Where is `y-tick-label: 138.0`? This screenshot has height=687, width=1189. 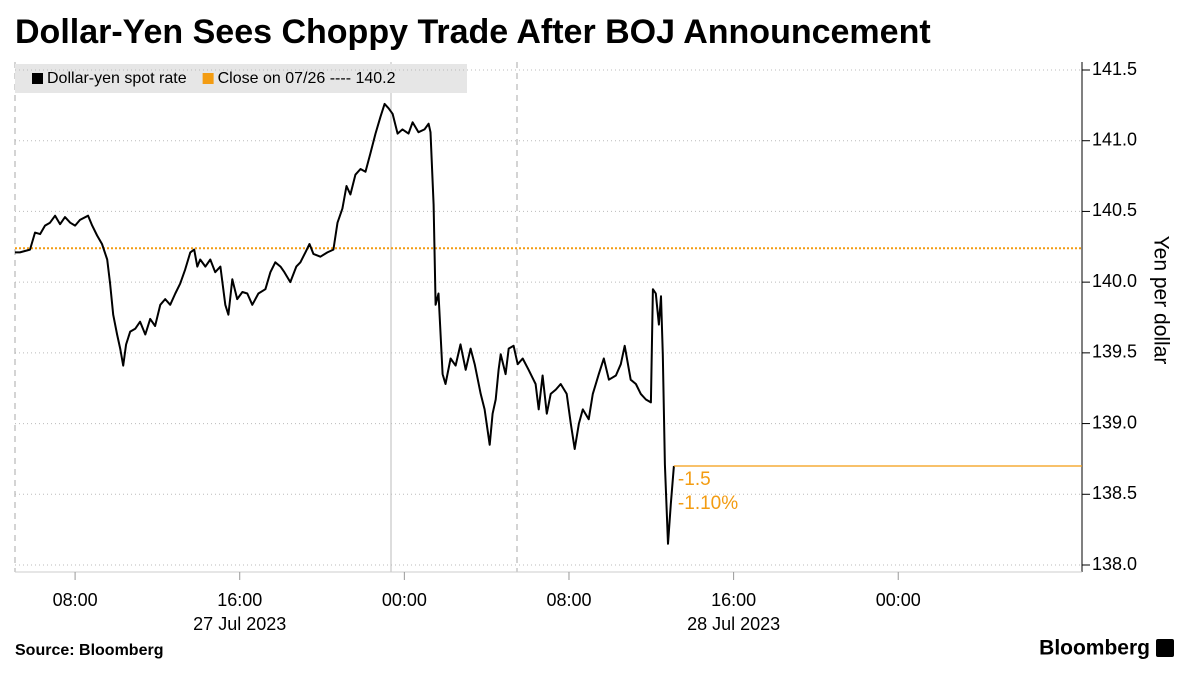
y-tick-label: 138.0 is located at coordinates (1114, 564).